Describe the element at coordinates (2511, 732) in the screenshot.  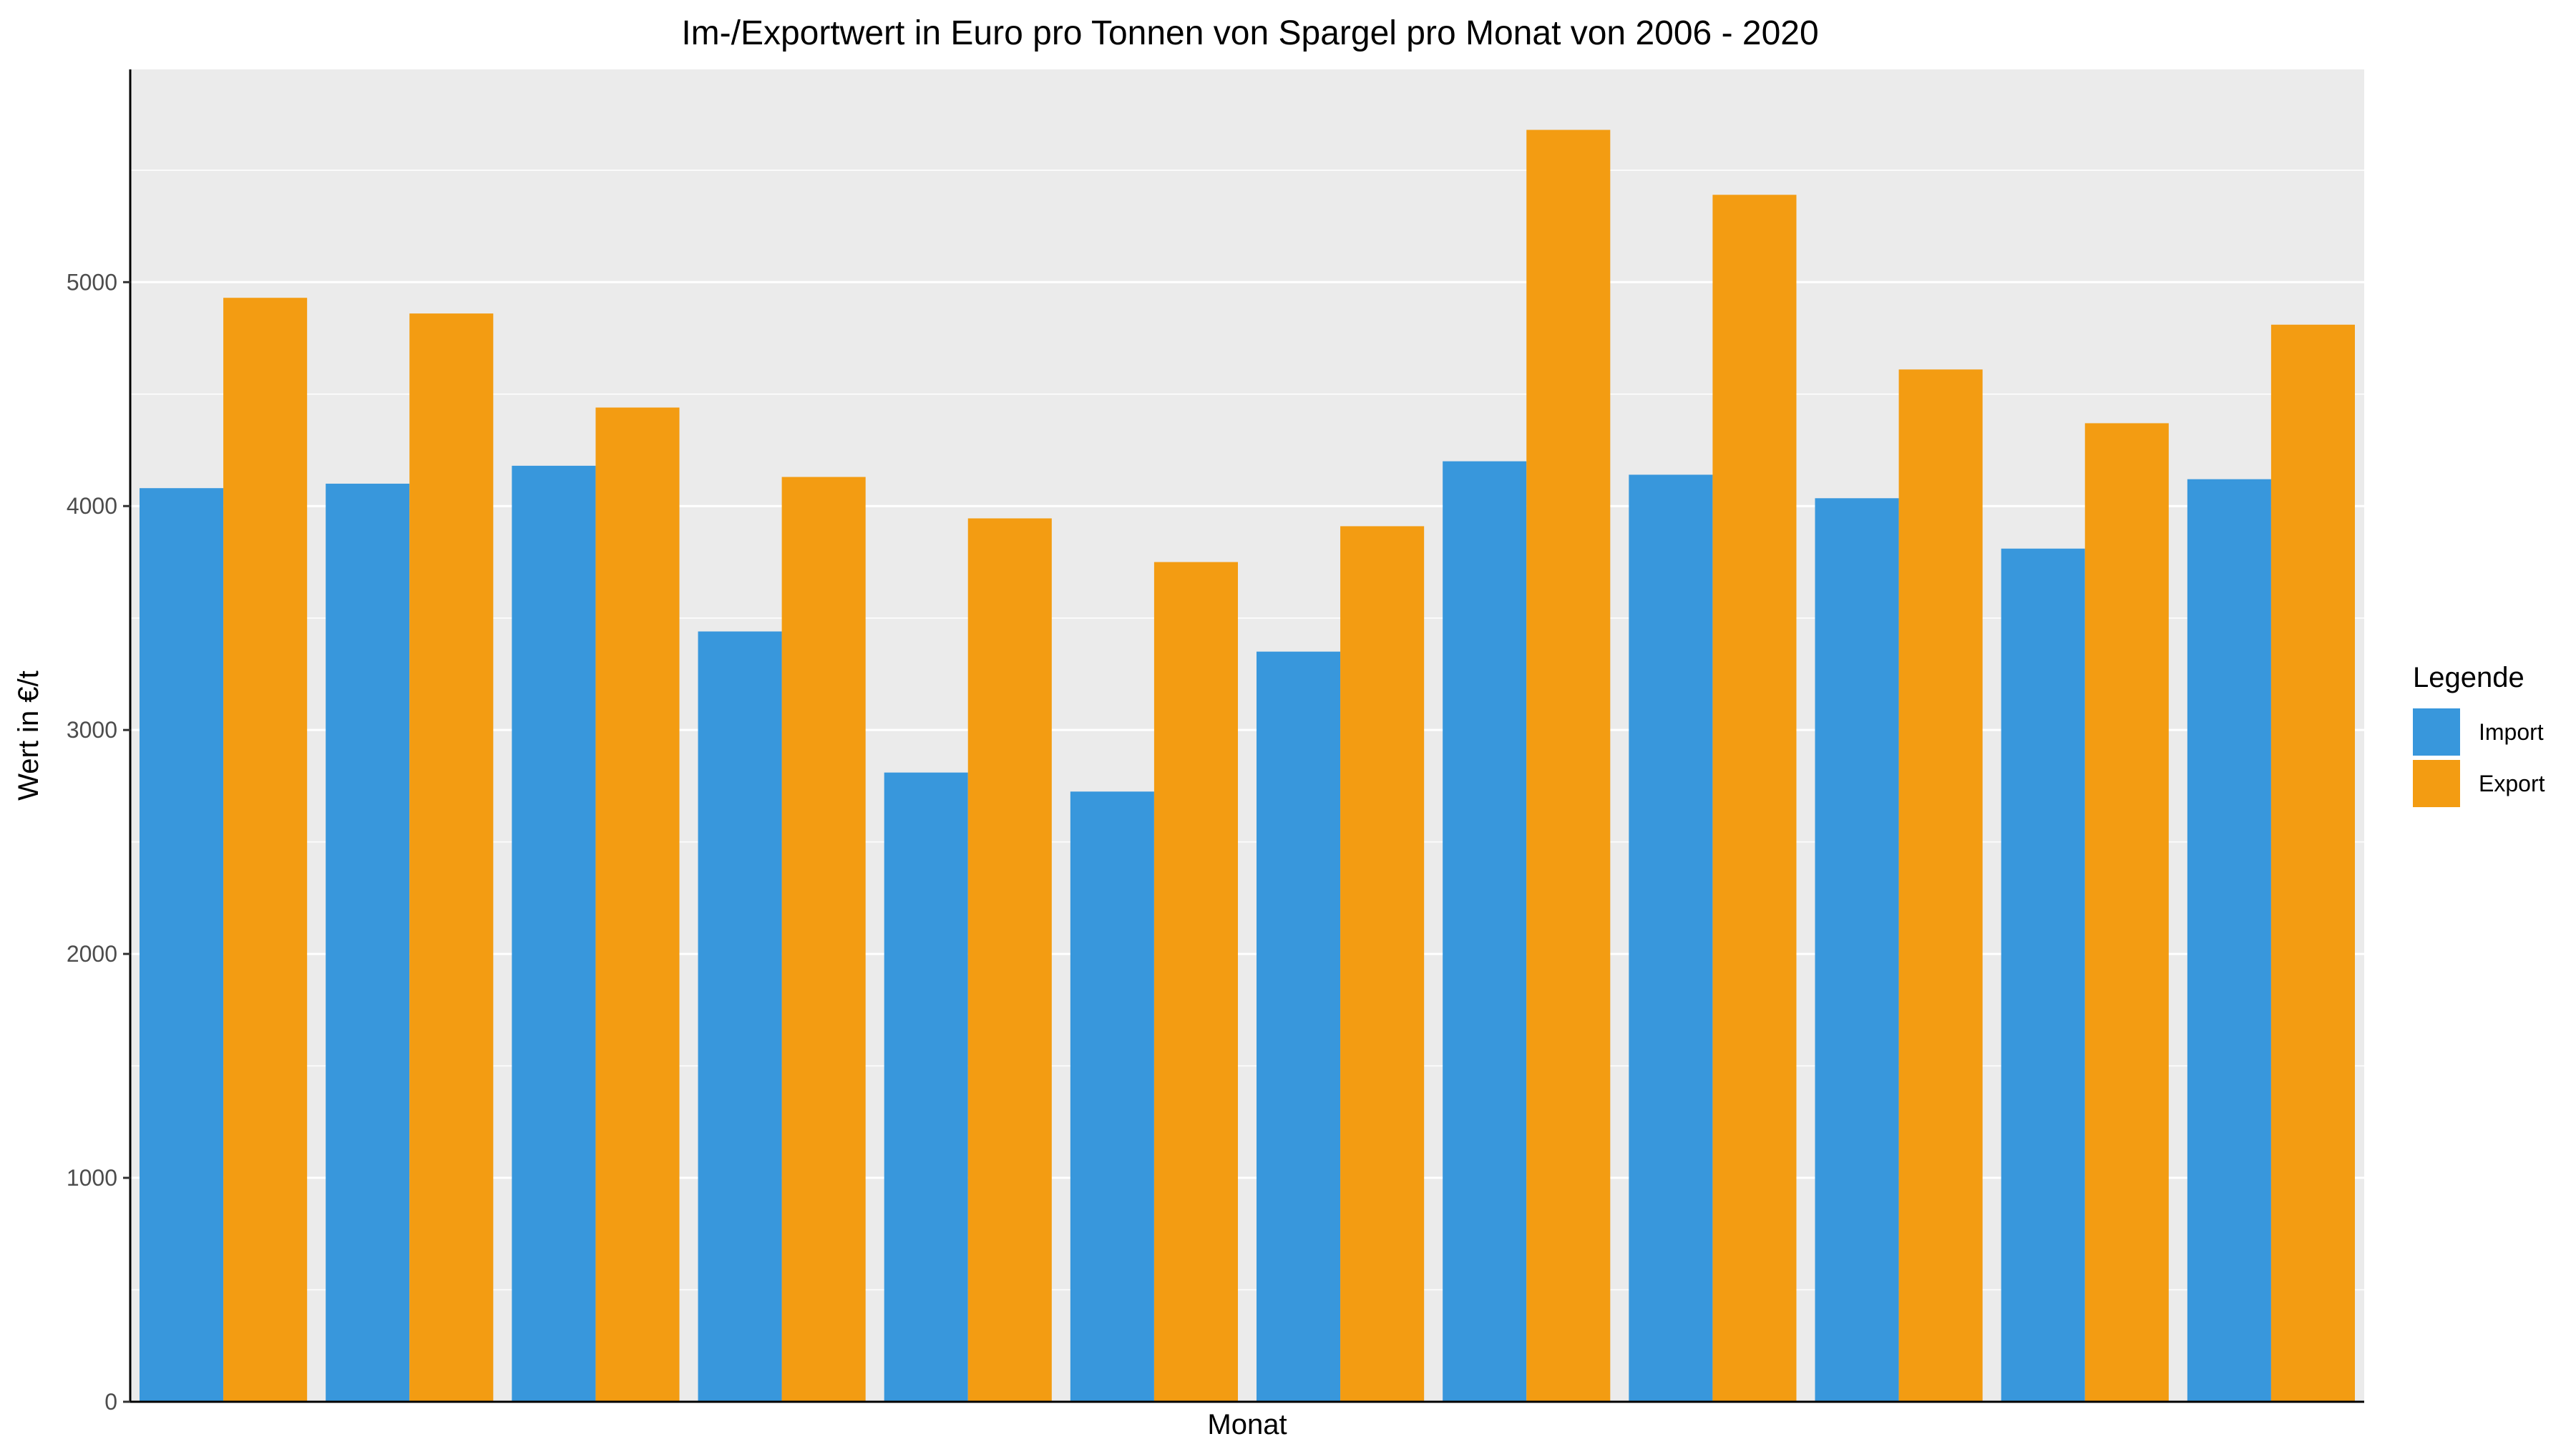
I see `legend-label-import: Import` at that location.